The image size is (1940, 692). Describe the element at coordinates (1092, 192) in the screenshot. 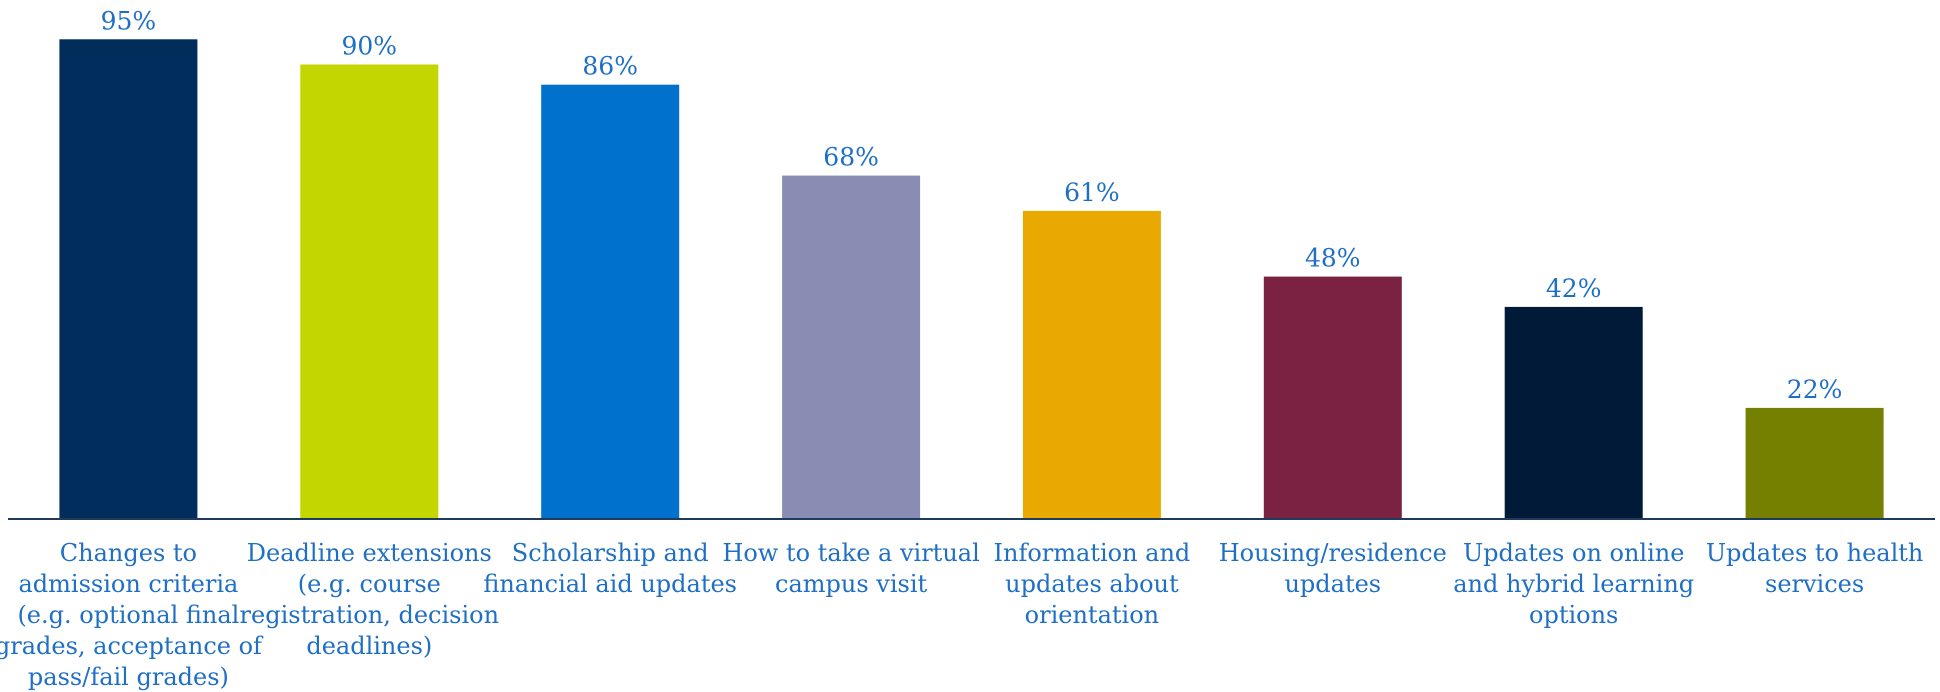

I see `data-label-5: 61%` at that location.